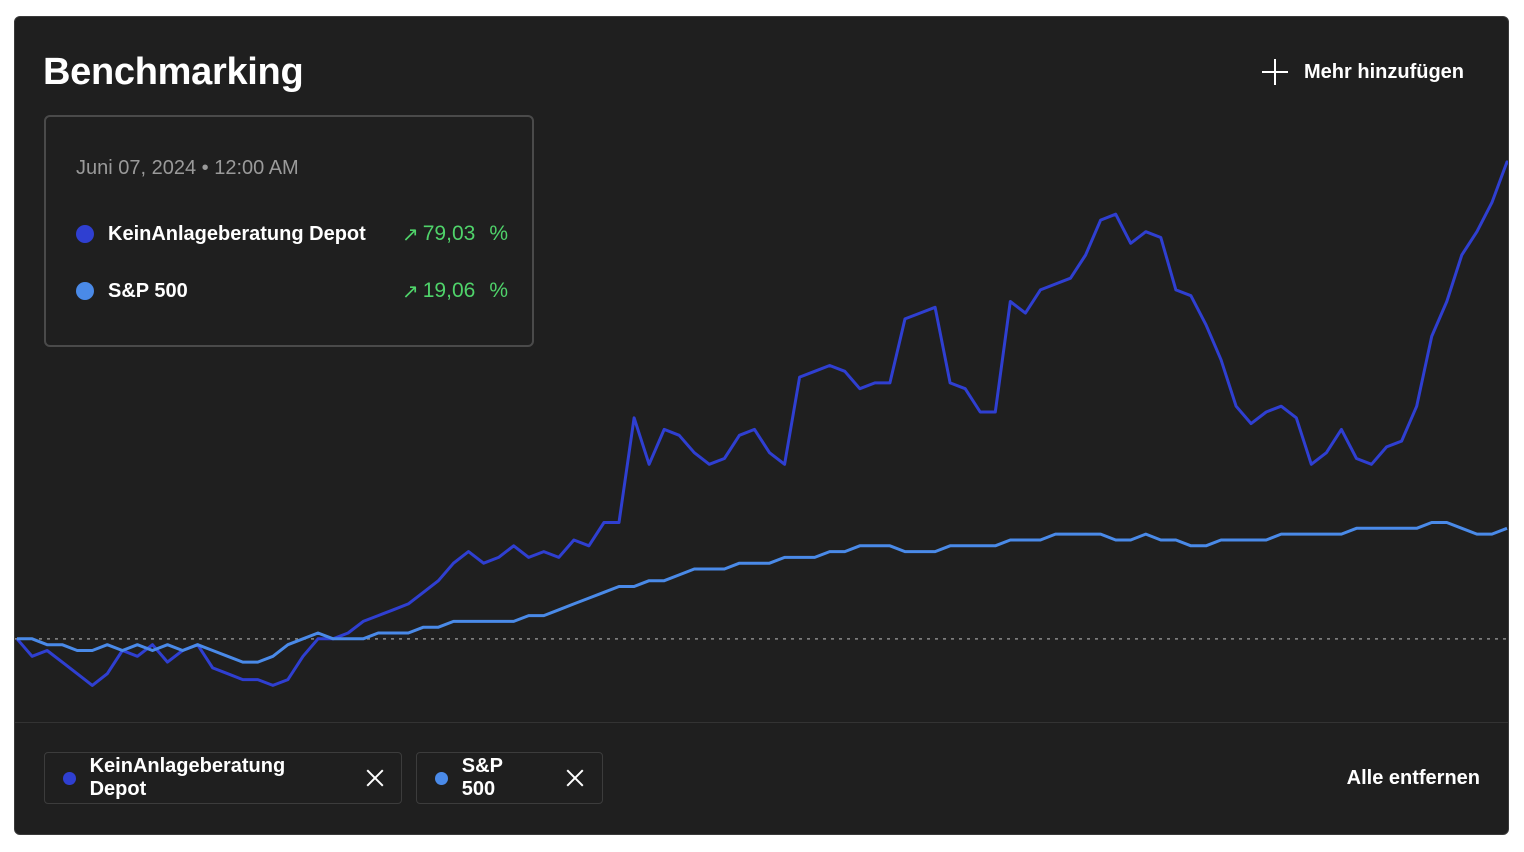  I want to click on tooltip-series-value: ↗ 79,03 %, so click(455, 234).